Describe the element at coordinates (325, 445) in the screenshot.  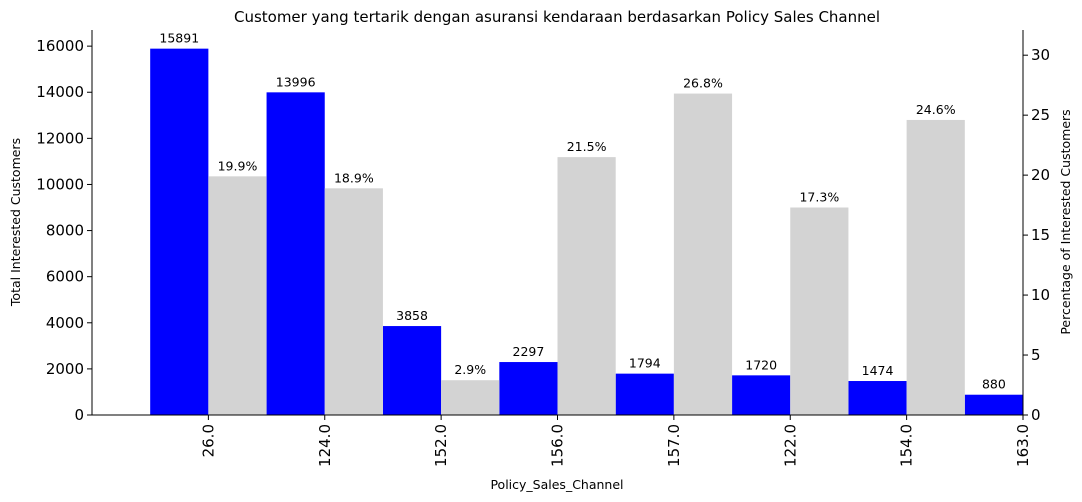
I see `x-tick-label: 124.0` at that location.